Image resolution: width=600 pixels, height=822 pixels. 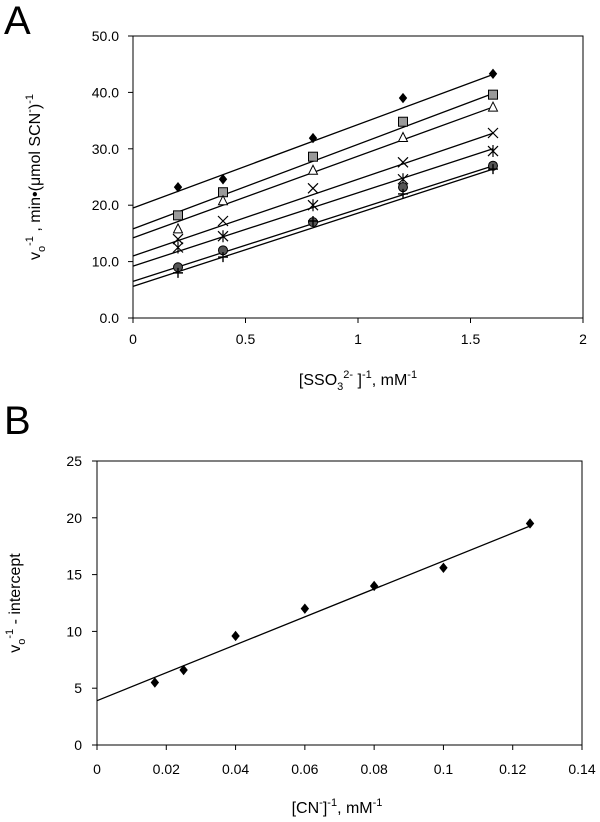 What do you see at coordinates (42, 249) in the screenshot?
I see `y-axis-title-a-sub: o` at bounding box center [42, 249].